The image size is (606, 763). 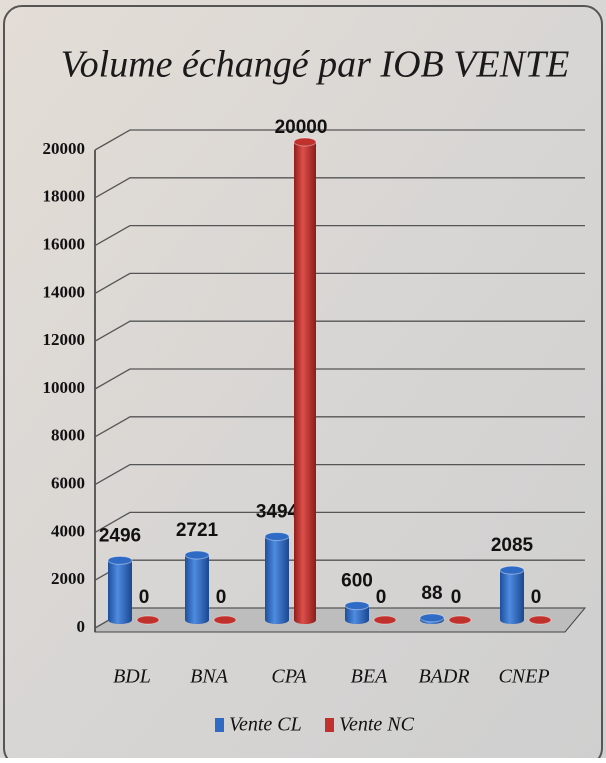 I want to click on x-tick-label: BDL, so click(x=132, y=677).